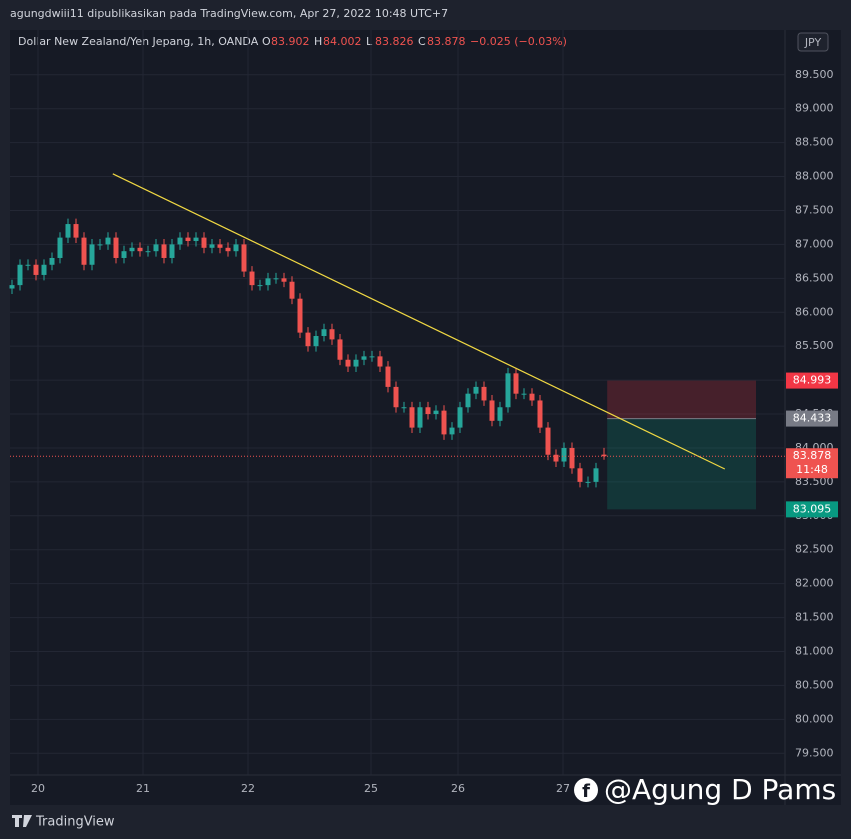 This screenshot has height=839, width=851. Describe the element at coordinates (318, 41) in the screenshot. I see `legend-text: H` at that location.